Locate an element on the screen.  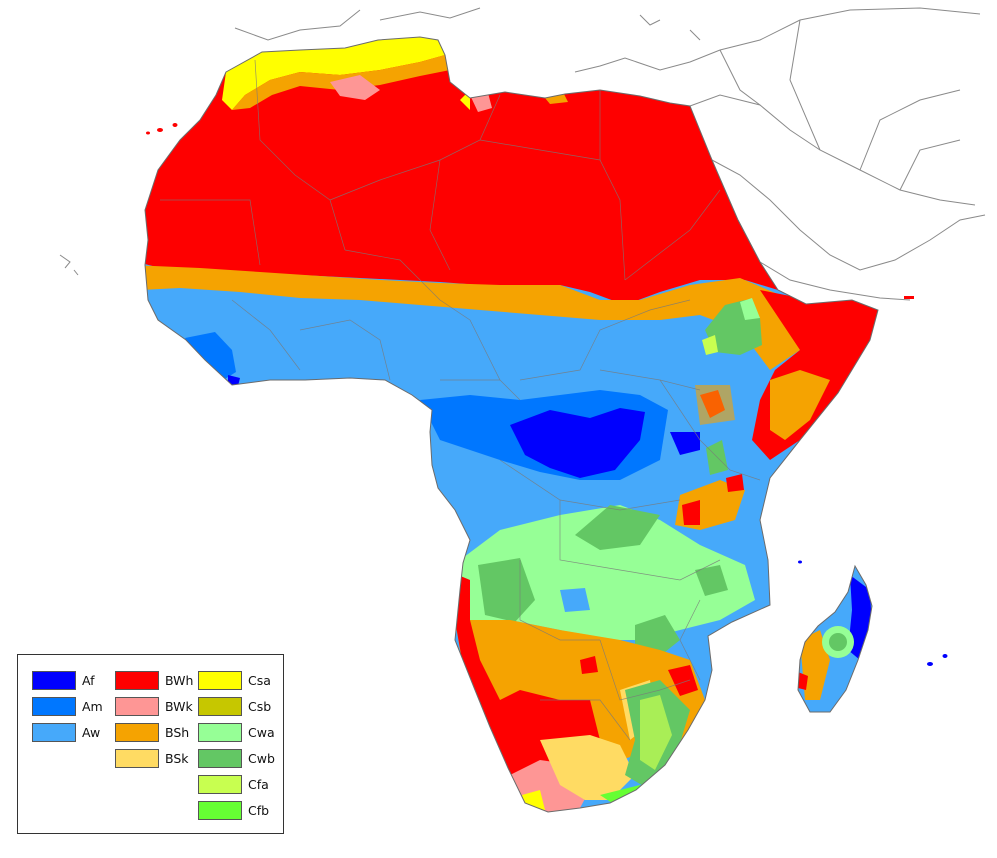
legend-item-bsh: BSh is located at coordinates (152, 732).